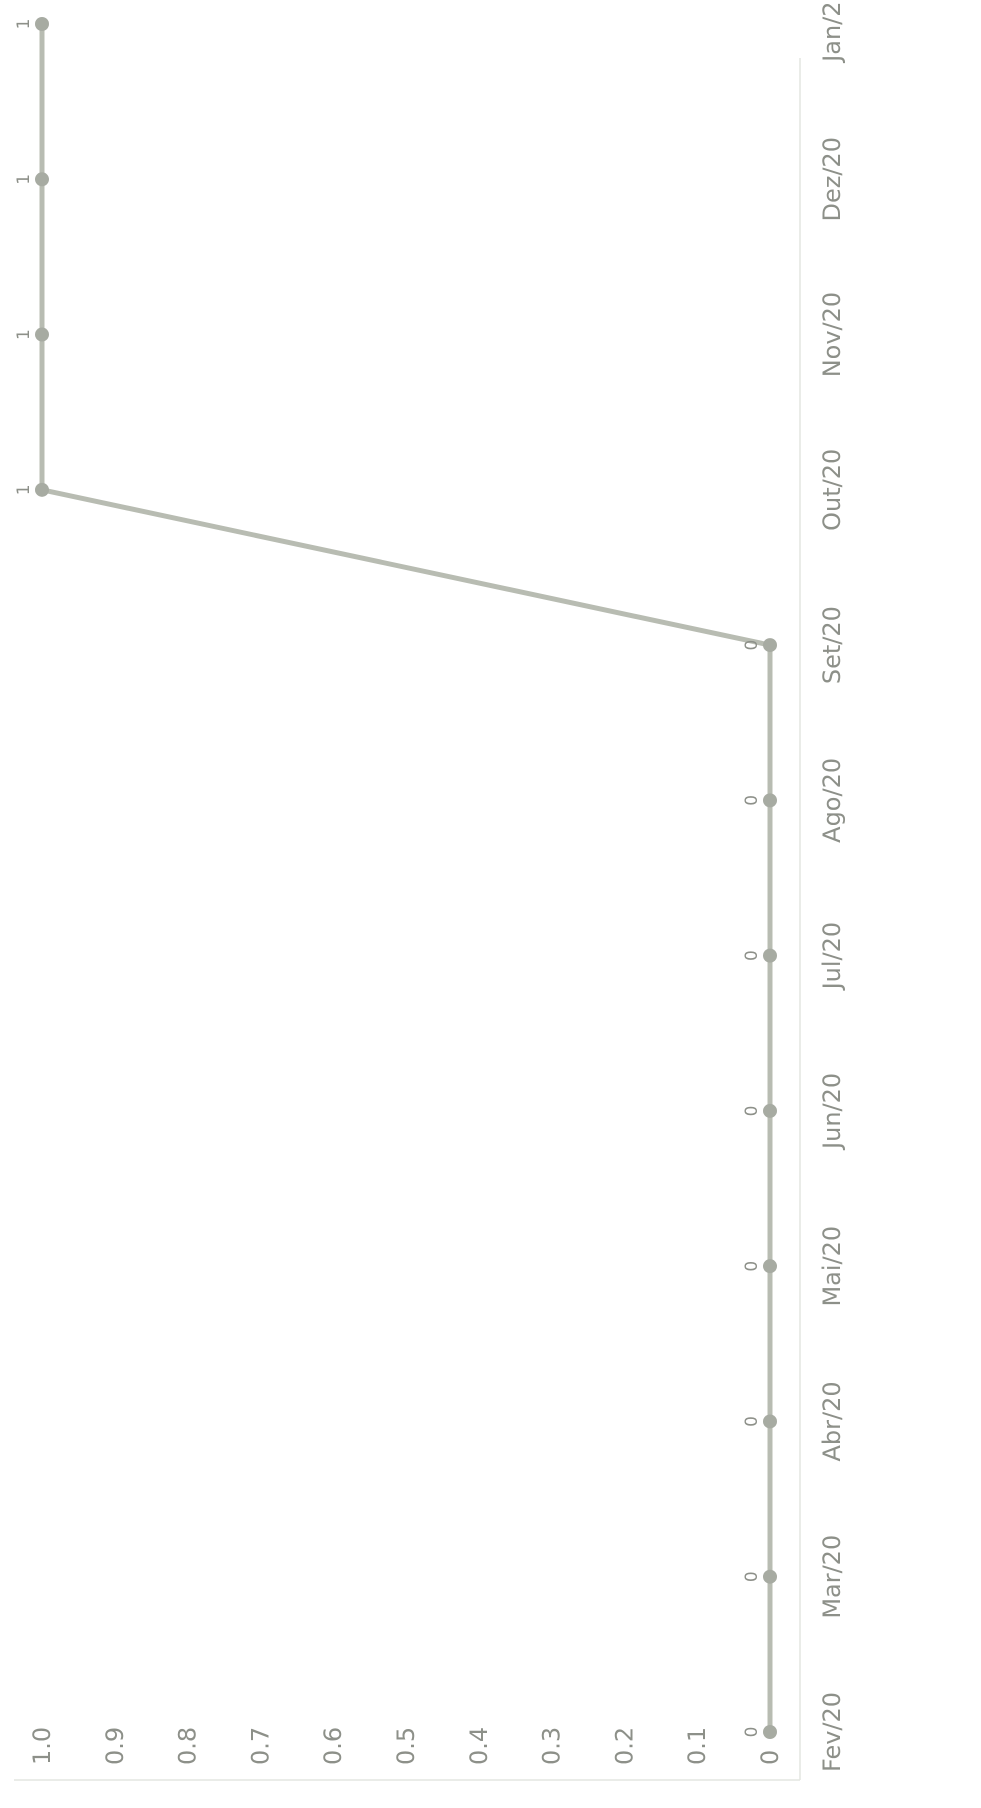 The width and height of the screenshot is (981, 1808). What do you see at coordinates (260, 1746) in the screenshot?
I see `y-tick-label: 0.7` at bounding box center [260, 1746].